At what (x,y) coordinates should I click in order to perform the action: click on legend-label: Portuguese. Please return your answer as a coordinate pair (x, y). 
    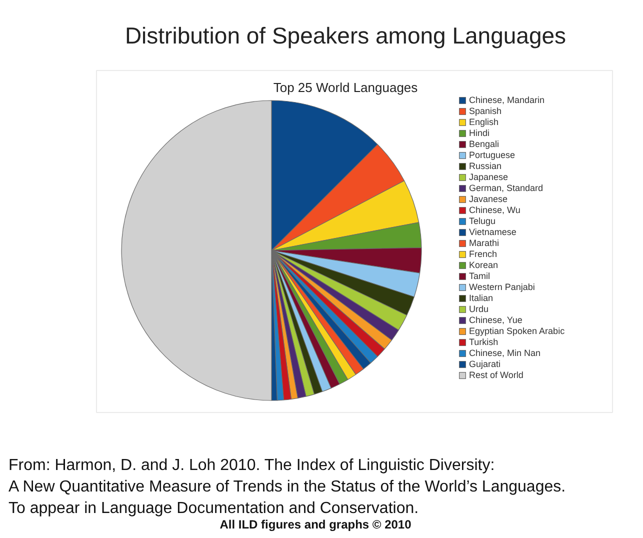
    Looking at the image, I should click on (492, 154).